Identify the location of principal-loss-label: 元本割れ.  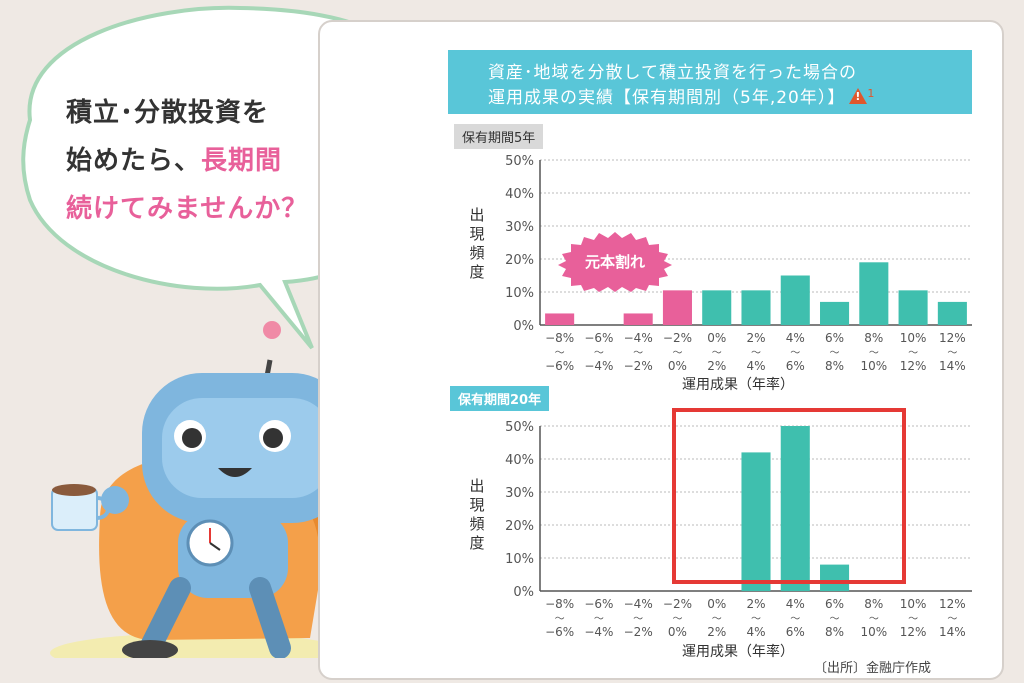
(614, 262).